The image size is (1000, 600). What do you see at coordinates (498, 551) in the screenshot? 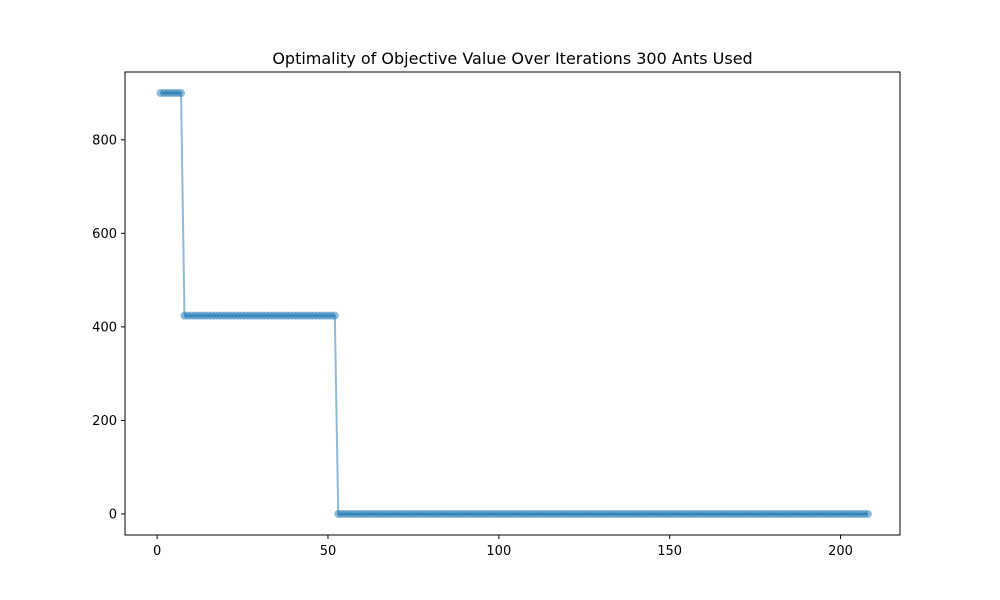
I see `x-tick-label: 100` at bounding box center [498, 551].